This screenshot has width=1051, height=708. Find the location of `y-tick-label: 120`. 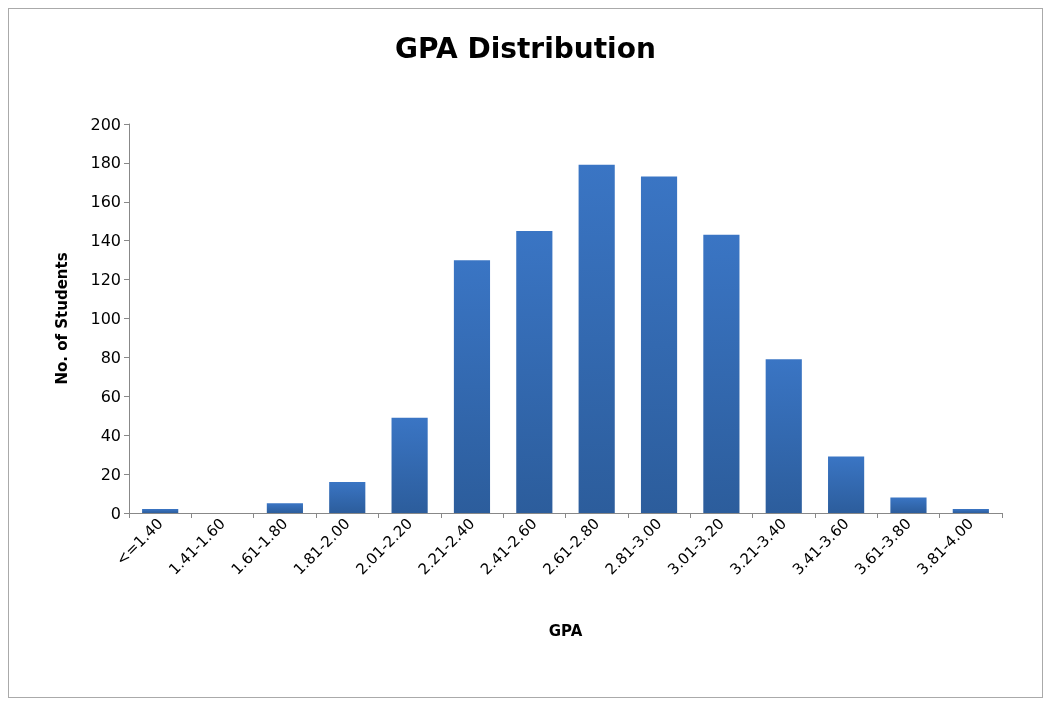

y-tick-label: 120 is located at coordinates (105, 280).